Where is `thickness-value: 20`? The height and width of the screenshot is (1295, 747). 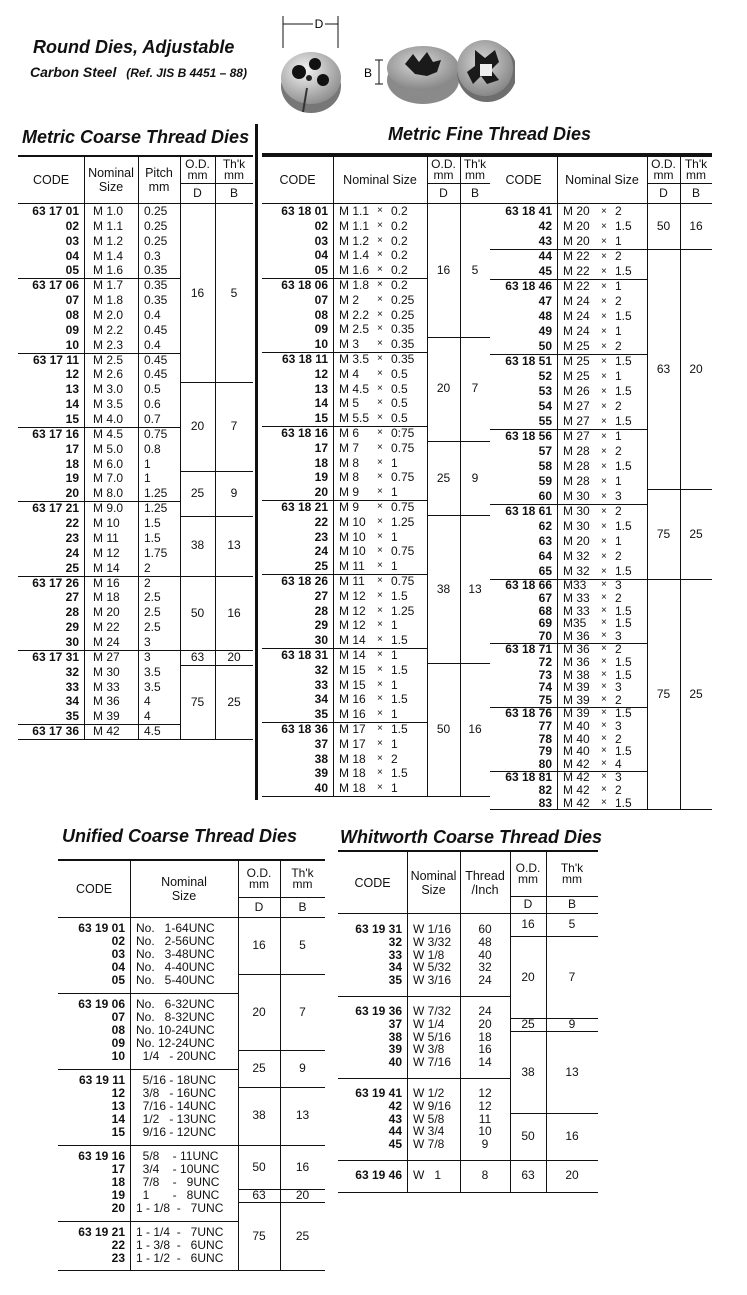
thickness-value: 20 is located at coordinates (302, 1195).